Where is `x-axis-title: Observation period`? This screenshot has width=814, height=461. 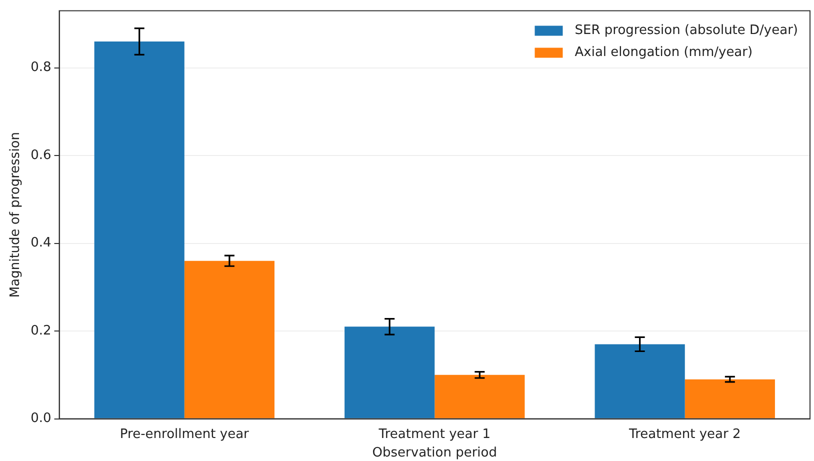
x-axis-title: Observation period is located at coordinates (434, 453).